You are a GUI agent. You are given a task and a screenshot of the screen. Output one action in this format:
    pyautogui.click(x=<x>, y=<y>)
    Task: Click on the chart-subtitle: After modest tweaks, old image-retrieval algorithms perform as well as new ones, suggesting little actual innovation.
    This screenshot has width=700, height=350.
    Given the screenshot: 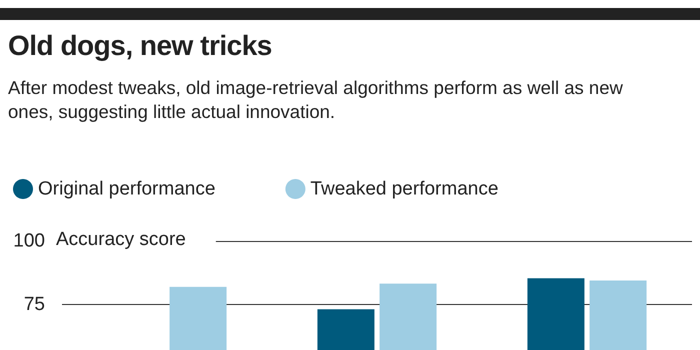 What is the action you would take?
    pyautogui.click(x=316, y=100)
    